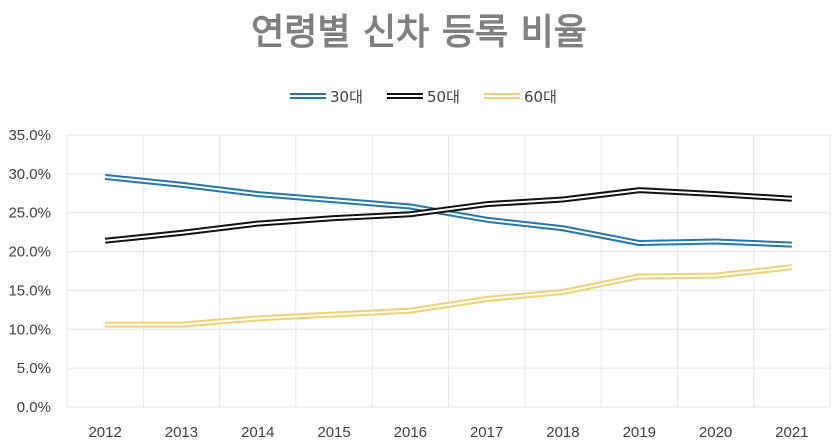  What do you see at coordinates (29, 252) in the screenshot?
I see `y-tick-label: 20.0%` at bounding box center [29, 252].